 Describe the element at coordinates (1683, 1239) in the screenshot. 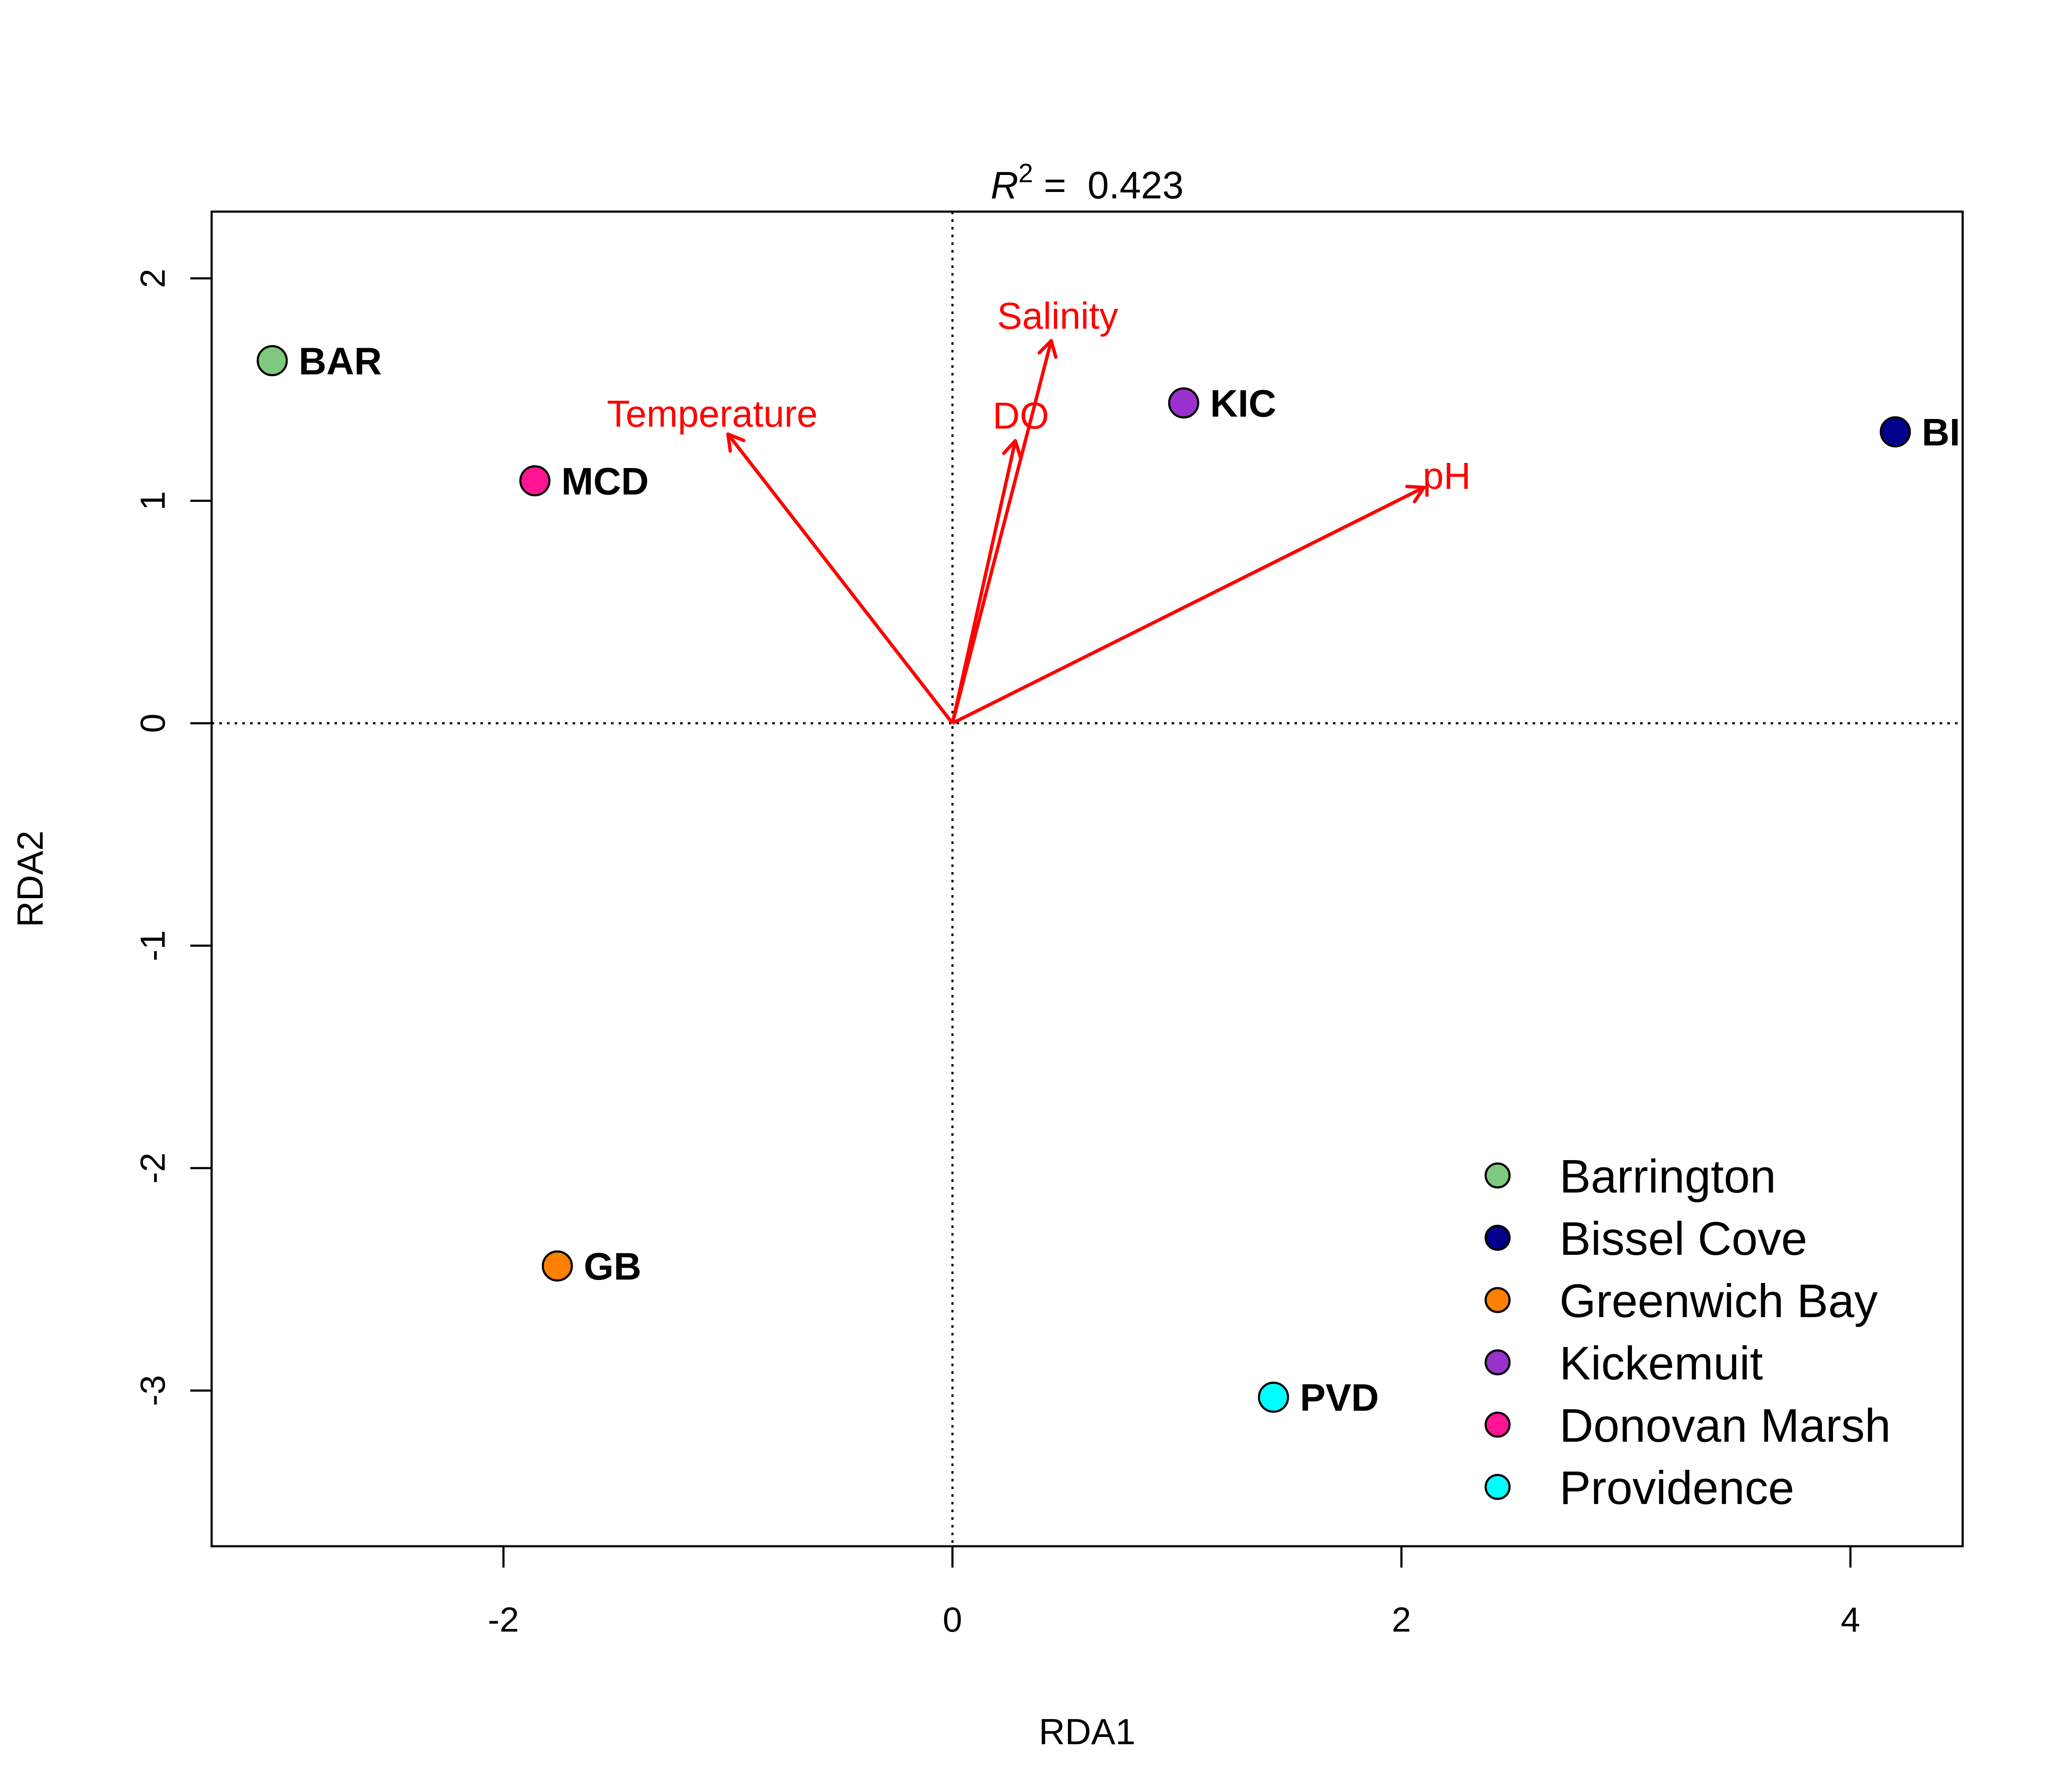

I see `legend-label: Bissel Cove` at that location.